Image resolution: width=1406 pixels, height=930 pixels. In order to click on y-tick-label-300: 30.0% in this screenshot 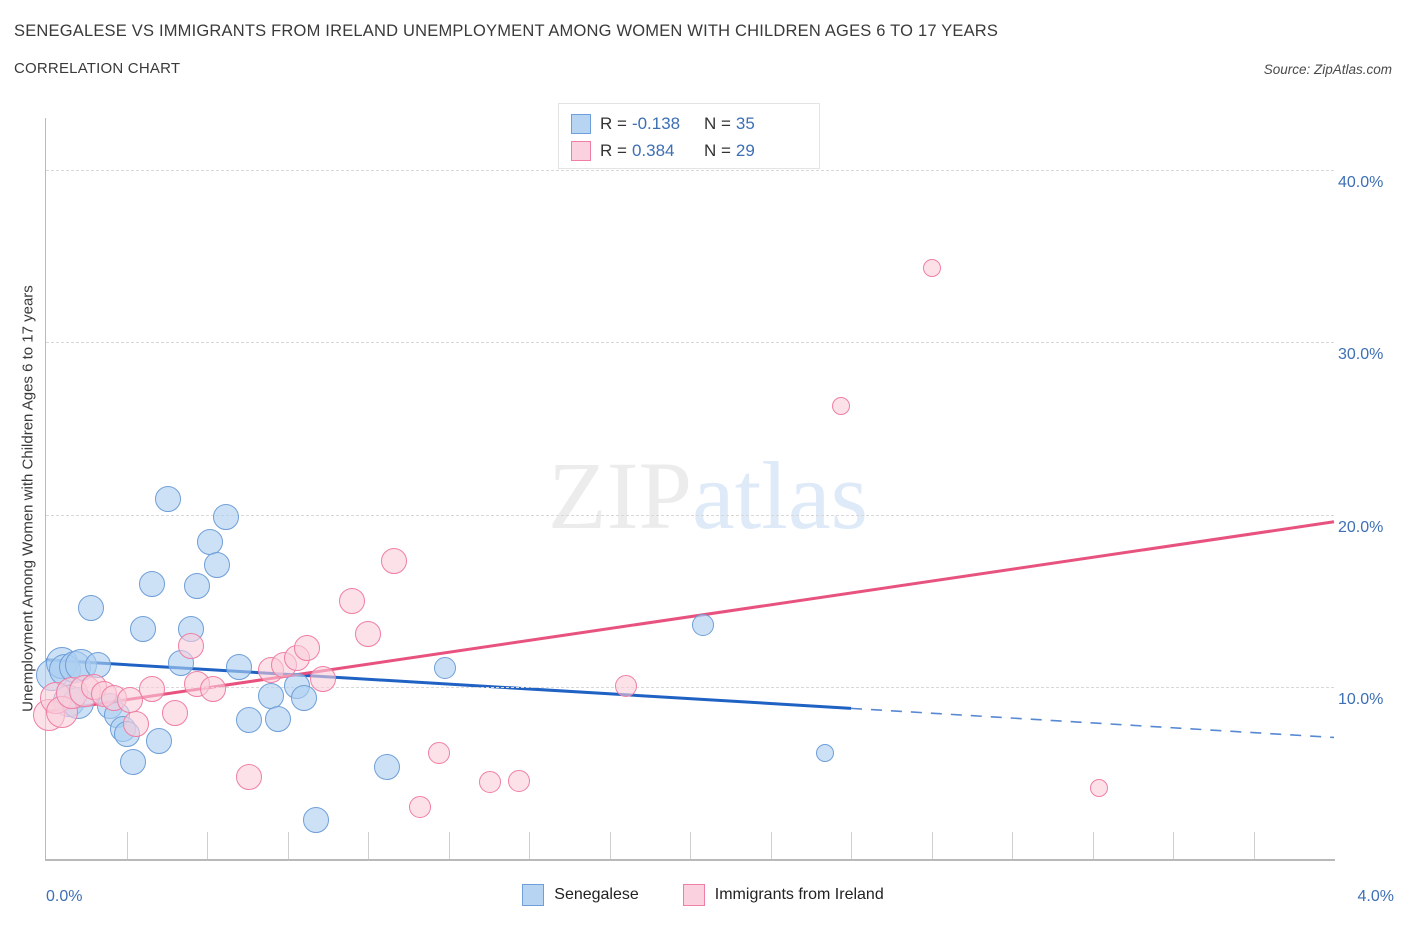, I will do `click(1361, 355)`.